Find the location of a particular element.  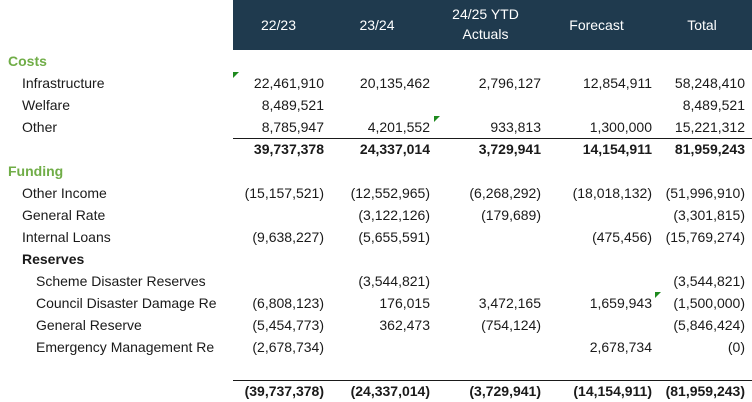

cell-emergency-reserve-forecast: 2,678,734 is located at coordinates (620, 347).